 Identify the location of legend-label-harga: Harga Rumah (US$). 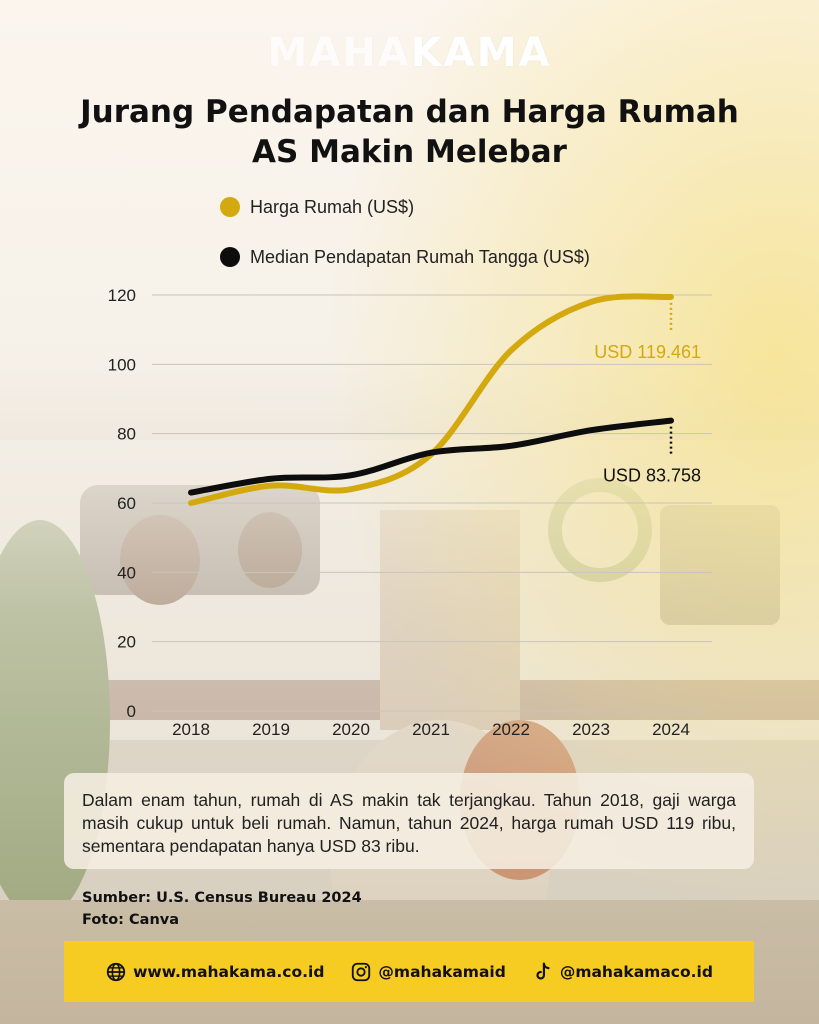
(332, 206).